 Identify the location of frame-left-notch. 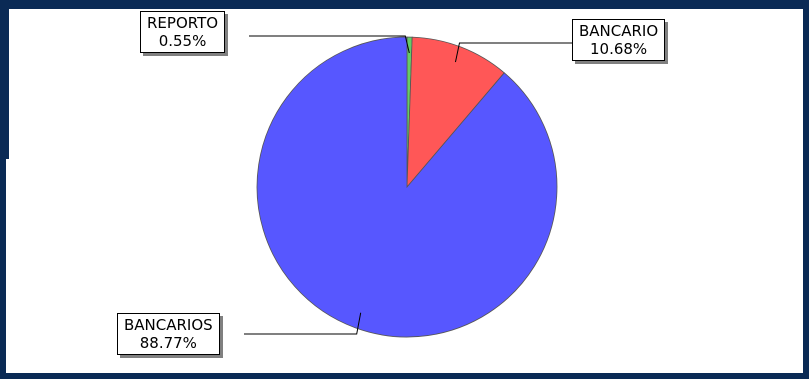
(4, 84).